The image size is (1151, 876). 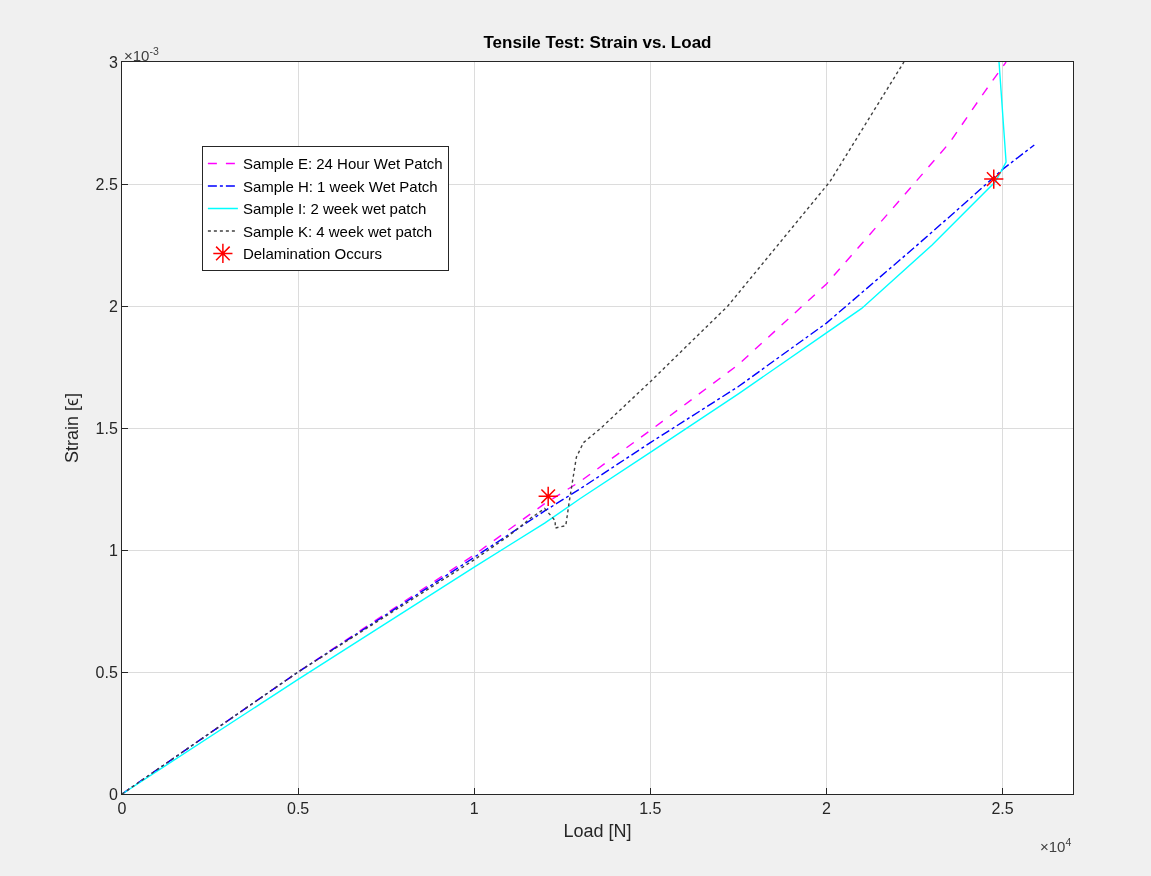 What do you see at coordinates (826, 809) in the screenshot?
I see `x-tick-label: 2` at bounding box center [826, 809].